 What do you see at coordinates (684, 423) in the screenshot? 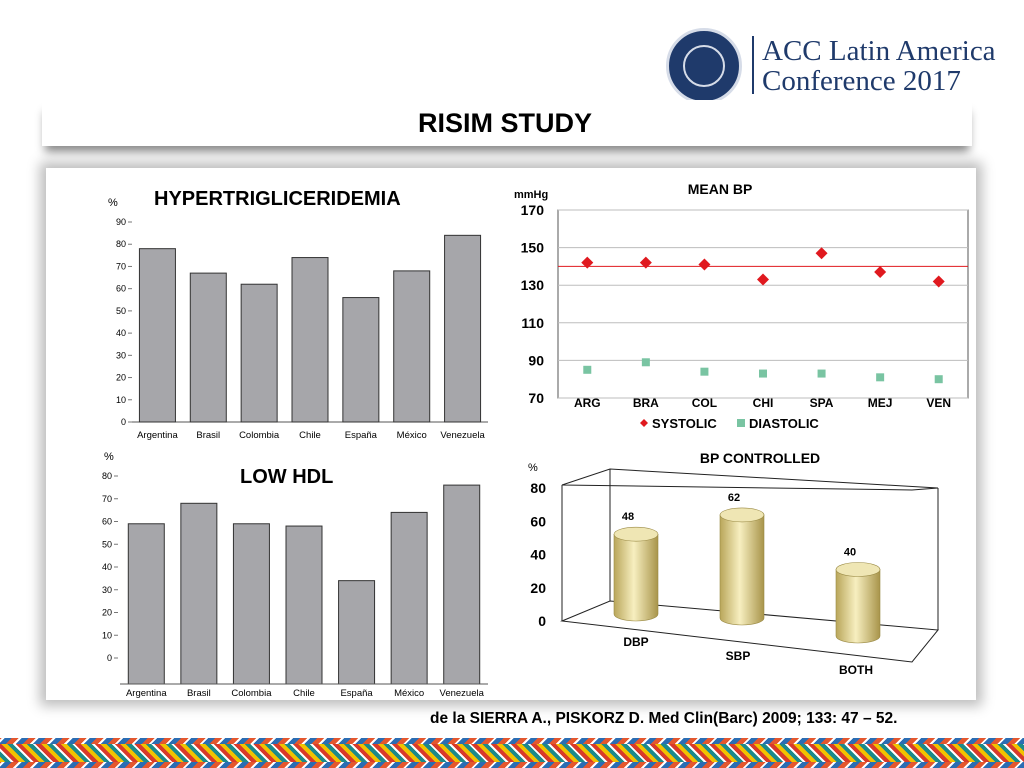
I see `legend-label-systolic: SYSTOLIC` at bounding box center [684, 423].